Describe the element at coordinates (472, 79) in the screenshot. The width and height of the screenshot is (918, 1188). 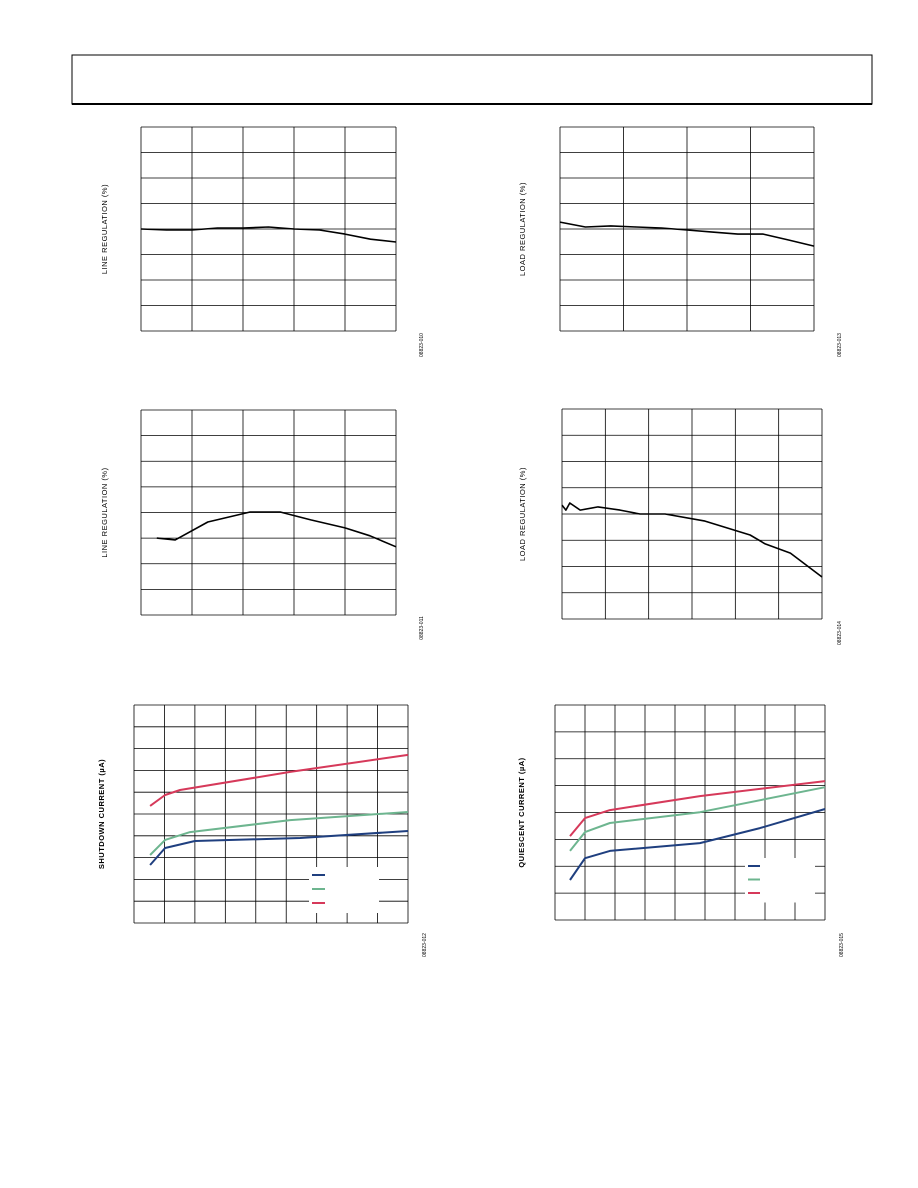
I see `header-box` at that location.